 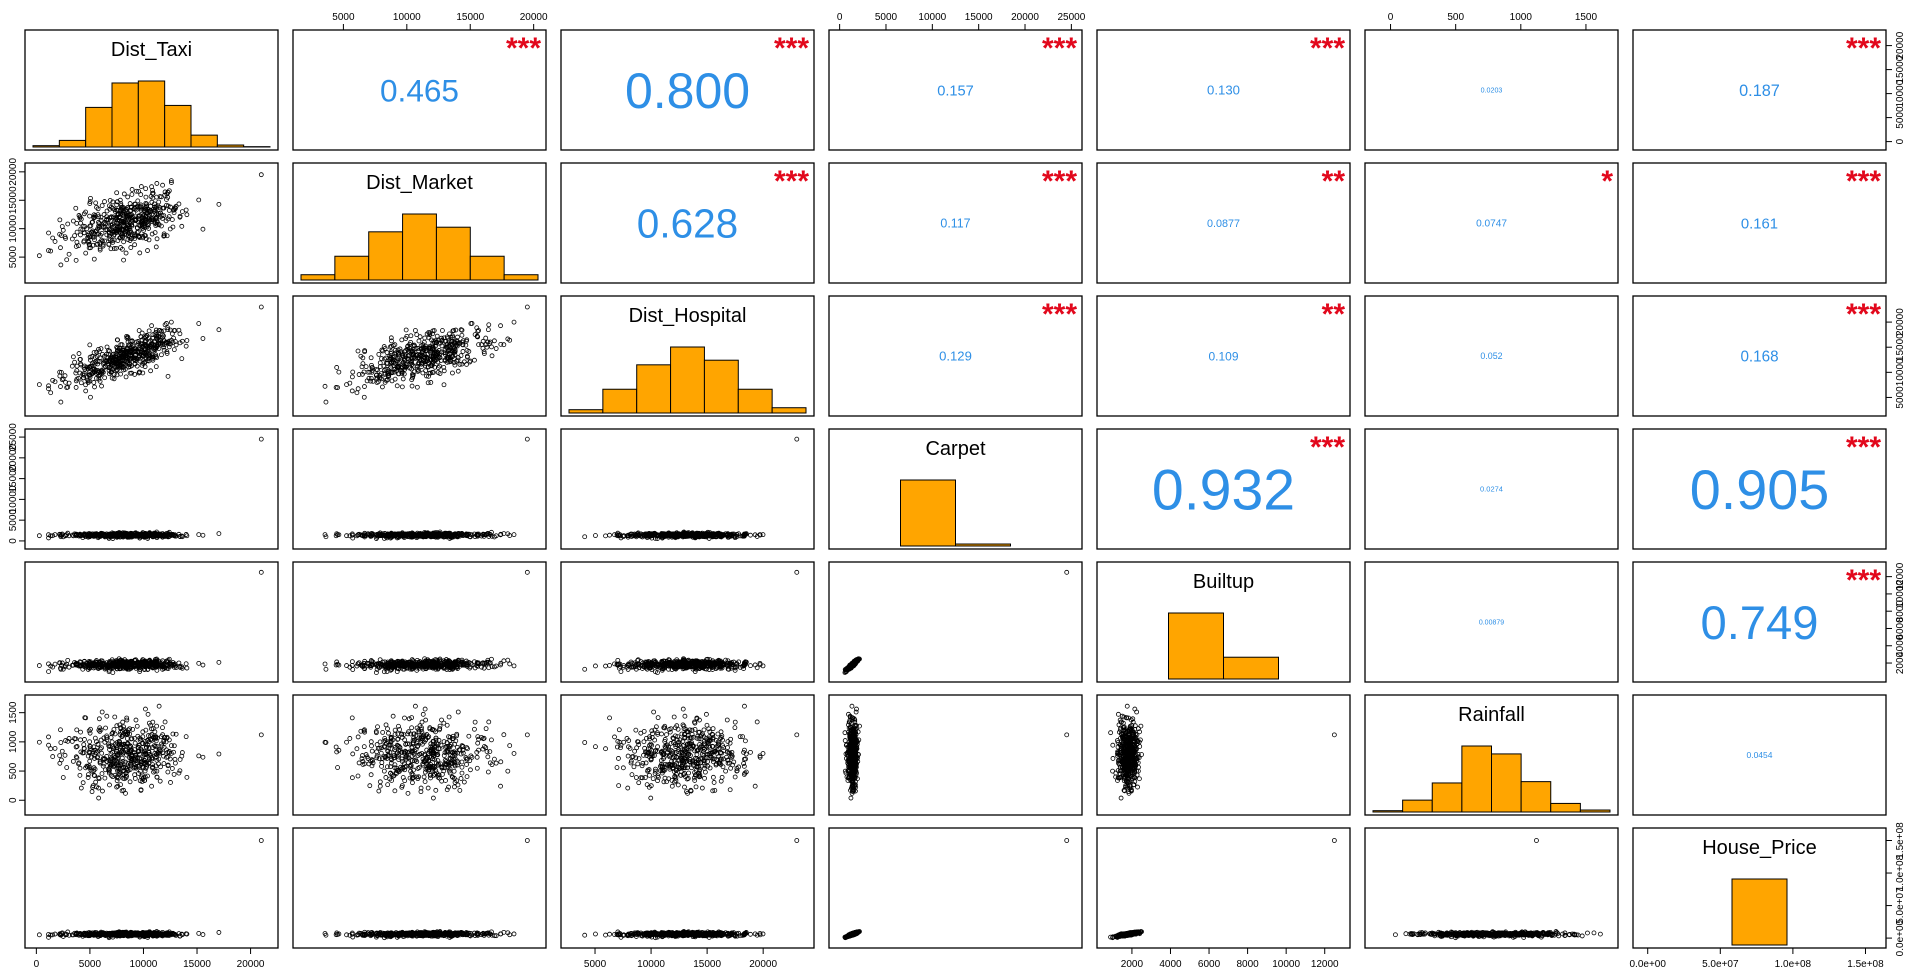 I want to click on panel-3-5: 0.0274, so click(x=1491, y=489).